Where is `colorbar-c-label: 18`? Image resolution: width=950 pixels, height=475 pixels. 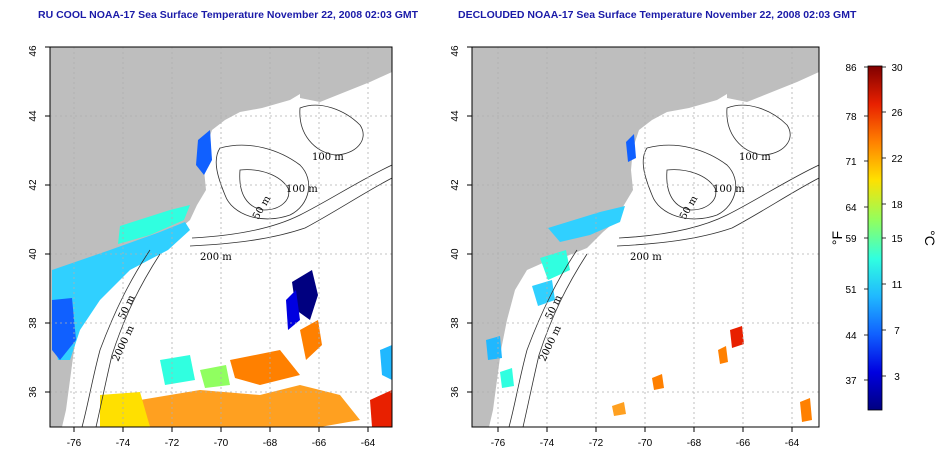
colorbar-c-label: 18 is located at coordinates (897, 205).